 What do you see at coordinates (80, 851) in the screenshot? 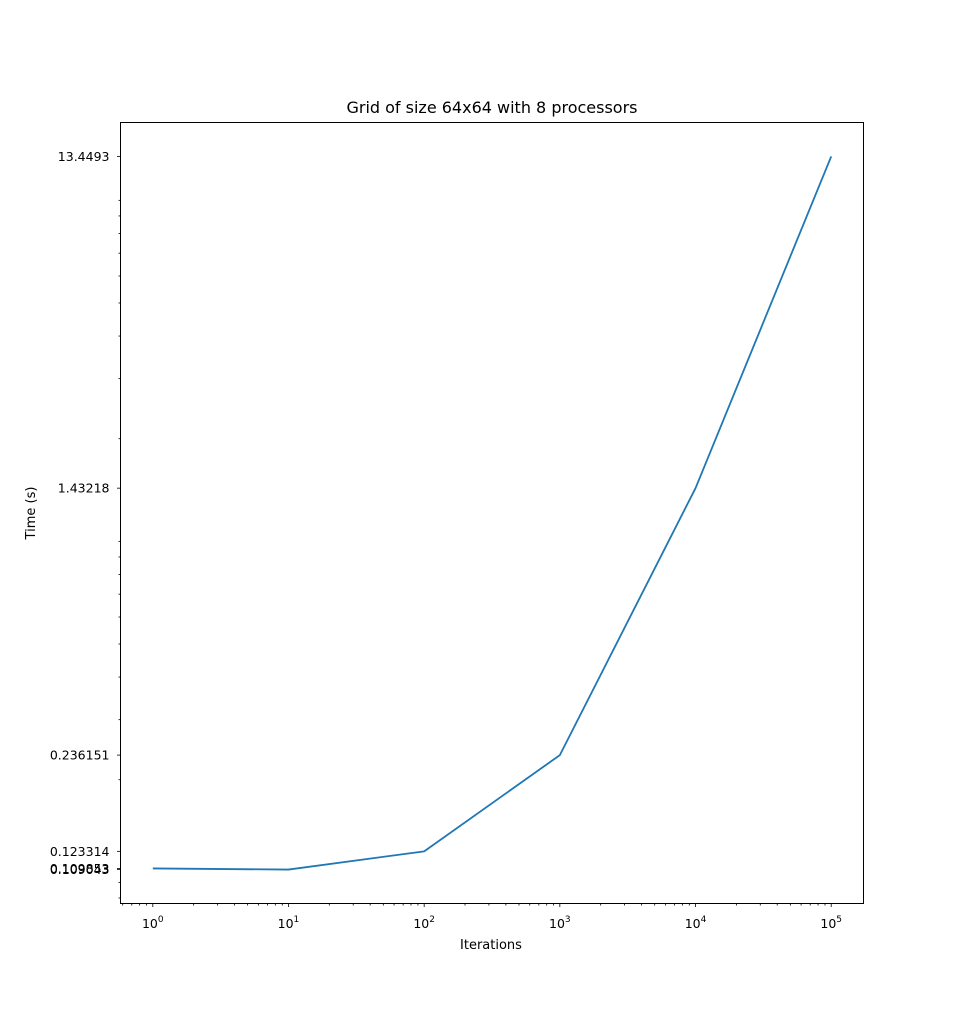
I see `y-tick-label: 0.123314` at bounding box center [80, 851].